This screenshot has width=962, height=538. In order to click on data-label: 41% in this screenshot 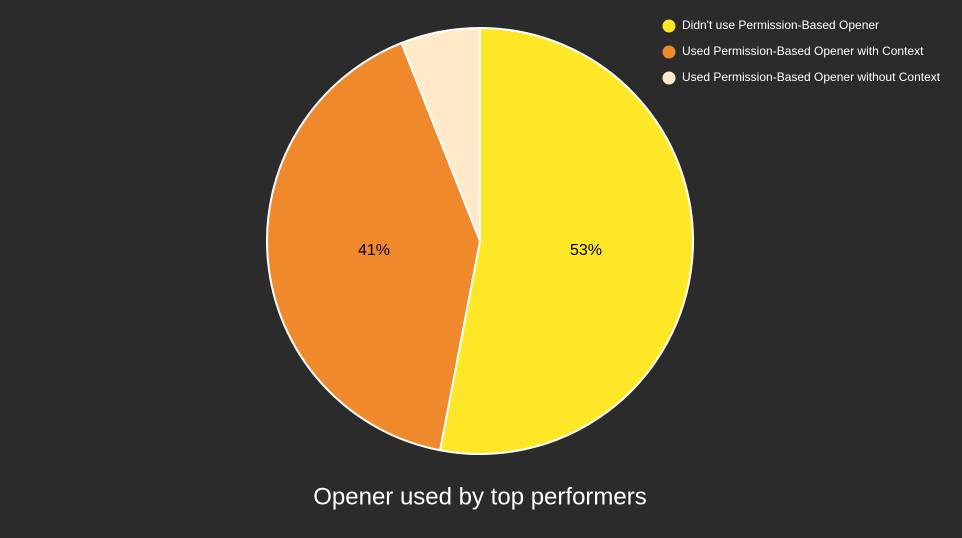, I will do `click(374, 250)`.